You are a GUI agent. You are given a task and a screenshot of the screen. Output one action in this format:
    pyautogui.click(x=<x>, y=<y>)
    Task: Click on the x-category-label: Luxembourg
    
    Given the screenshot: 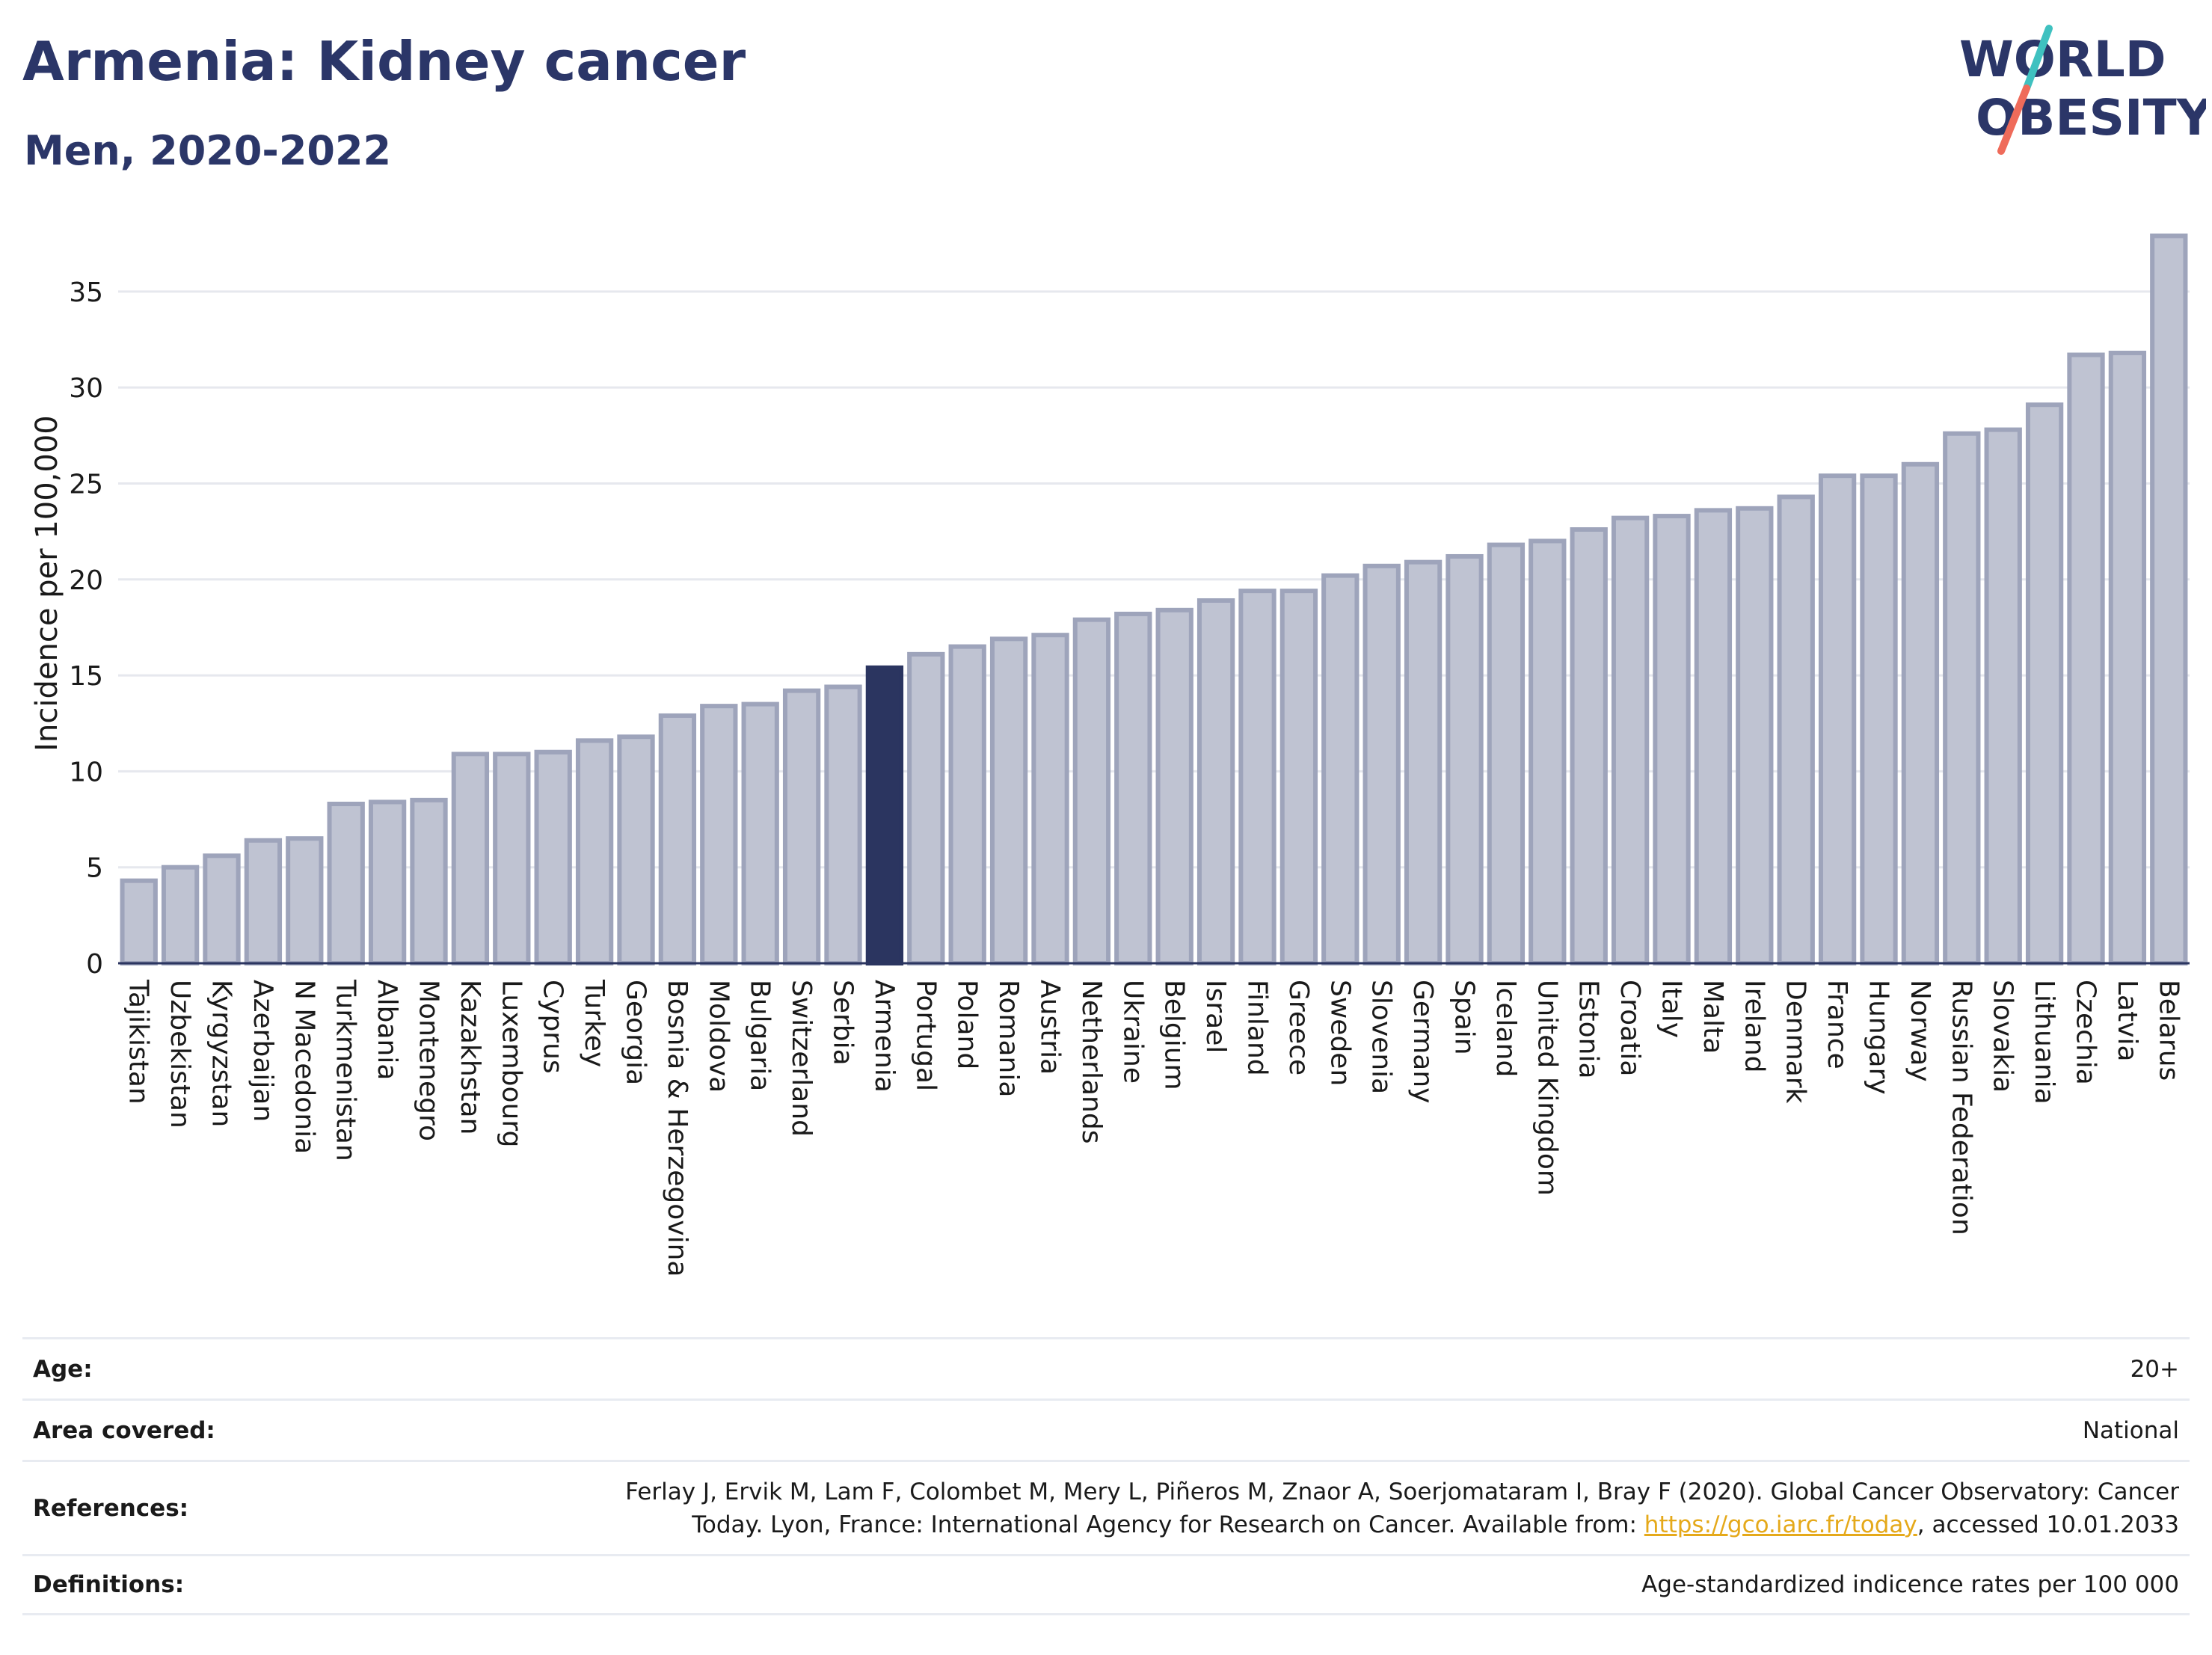 What is the action you would take?
    pyautogui.click(x=511, y=1063)
    